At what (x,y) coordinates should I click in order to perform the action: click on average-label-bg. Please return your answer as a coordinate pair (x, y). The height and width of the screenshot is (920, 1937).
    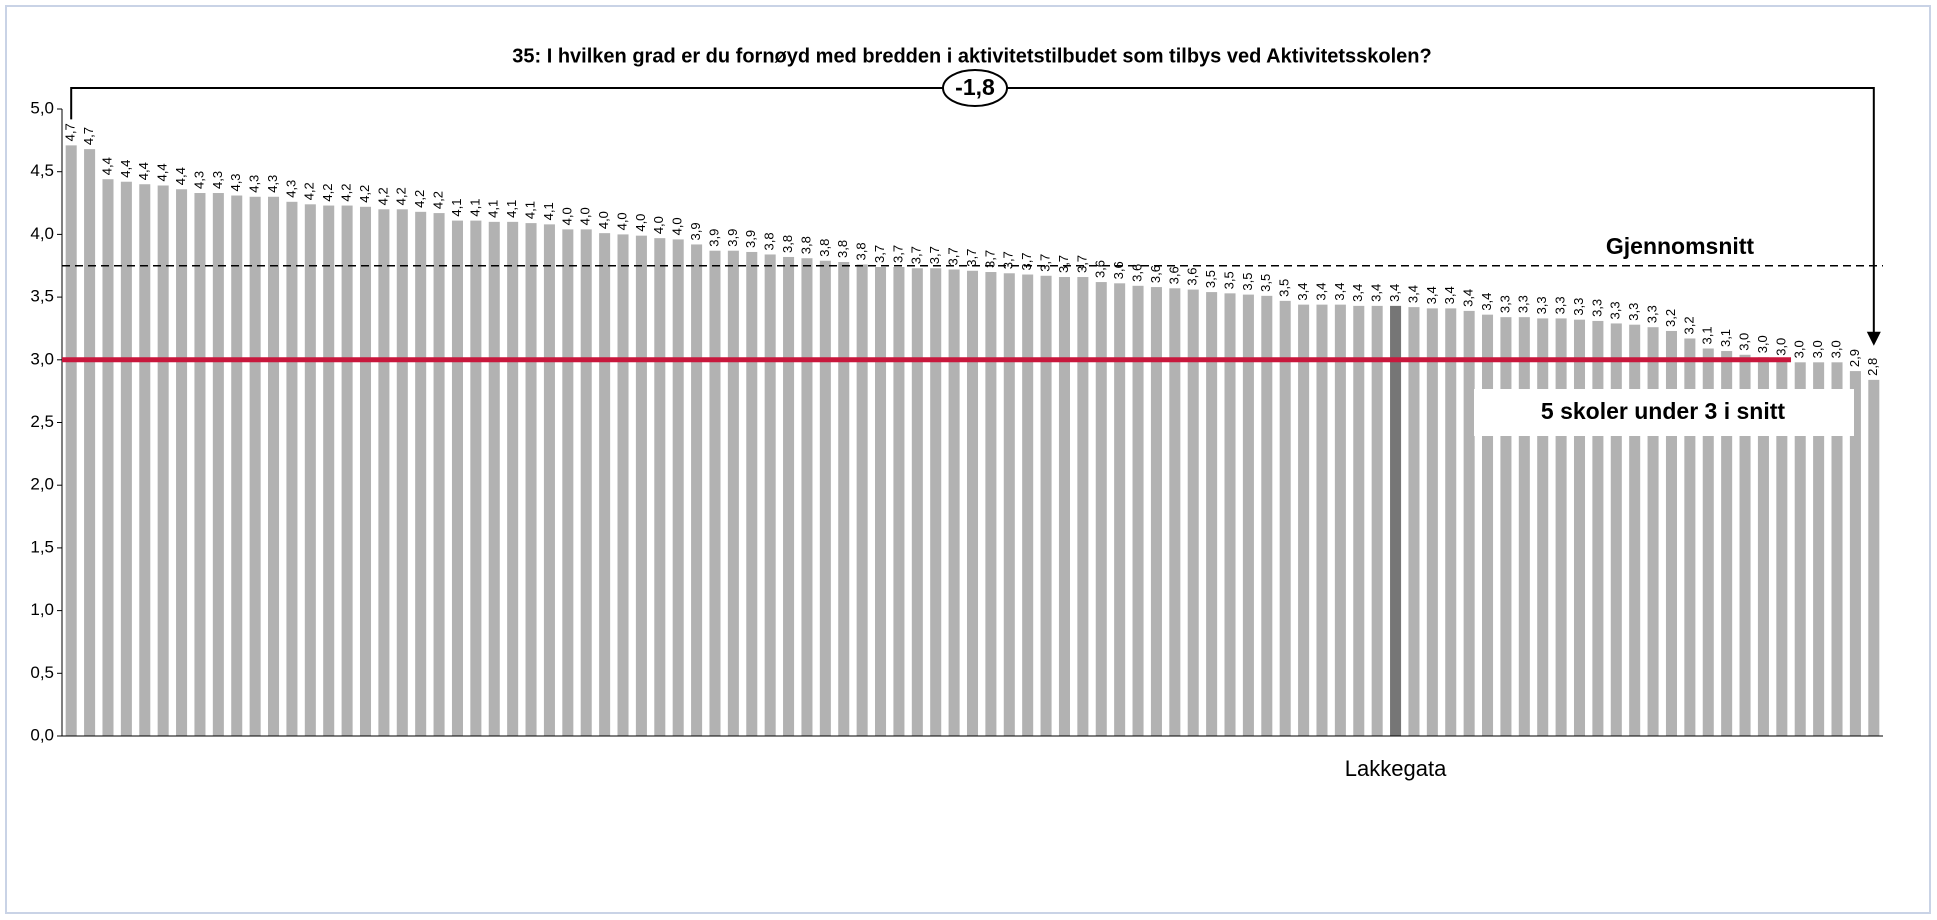
    Looking at the image, I should click on (1680, 246).